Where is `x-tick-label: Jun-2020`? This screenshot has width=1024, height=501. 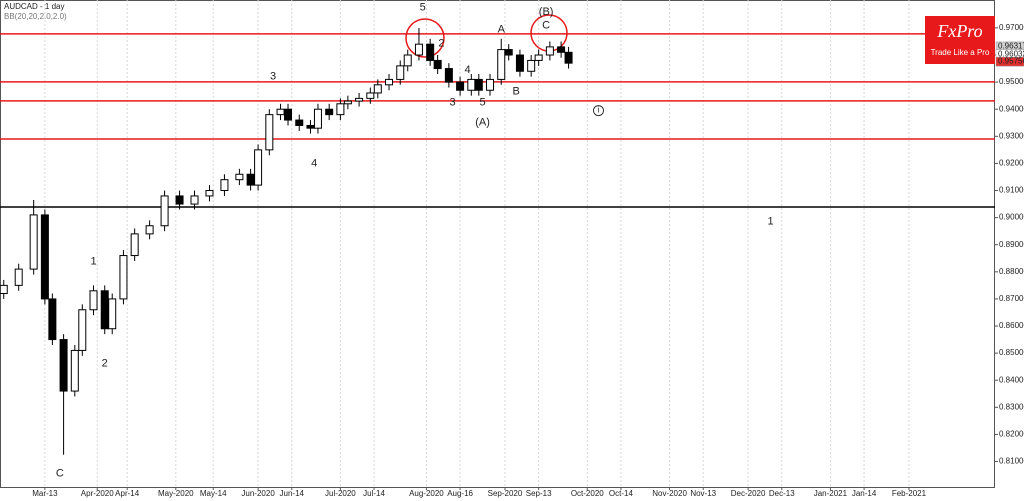
x-tick-label: Jun-2020 is located at coordinates (258, 493).